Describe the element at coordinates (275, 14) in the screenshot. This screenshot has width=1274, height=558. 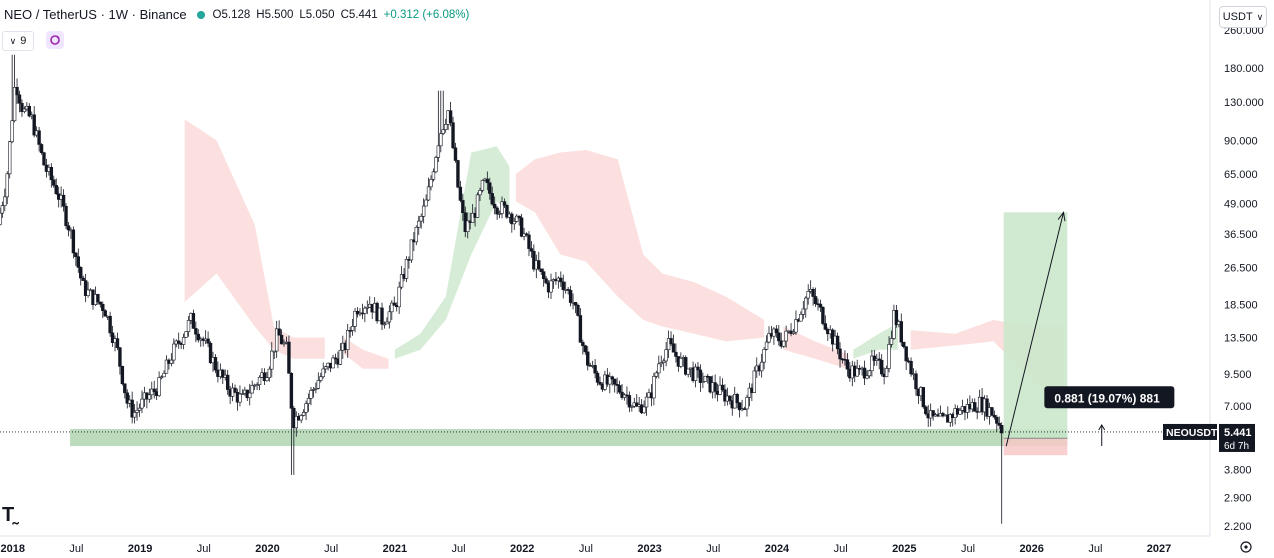
I see `high-value: H5.500` at that location.